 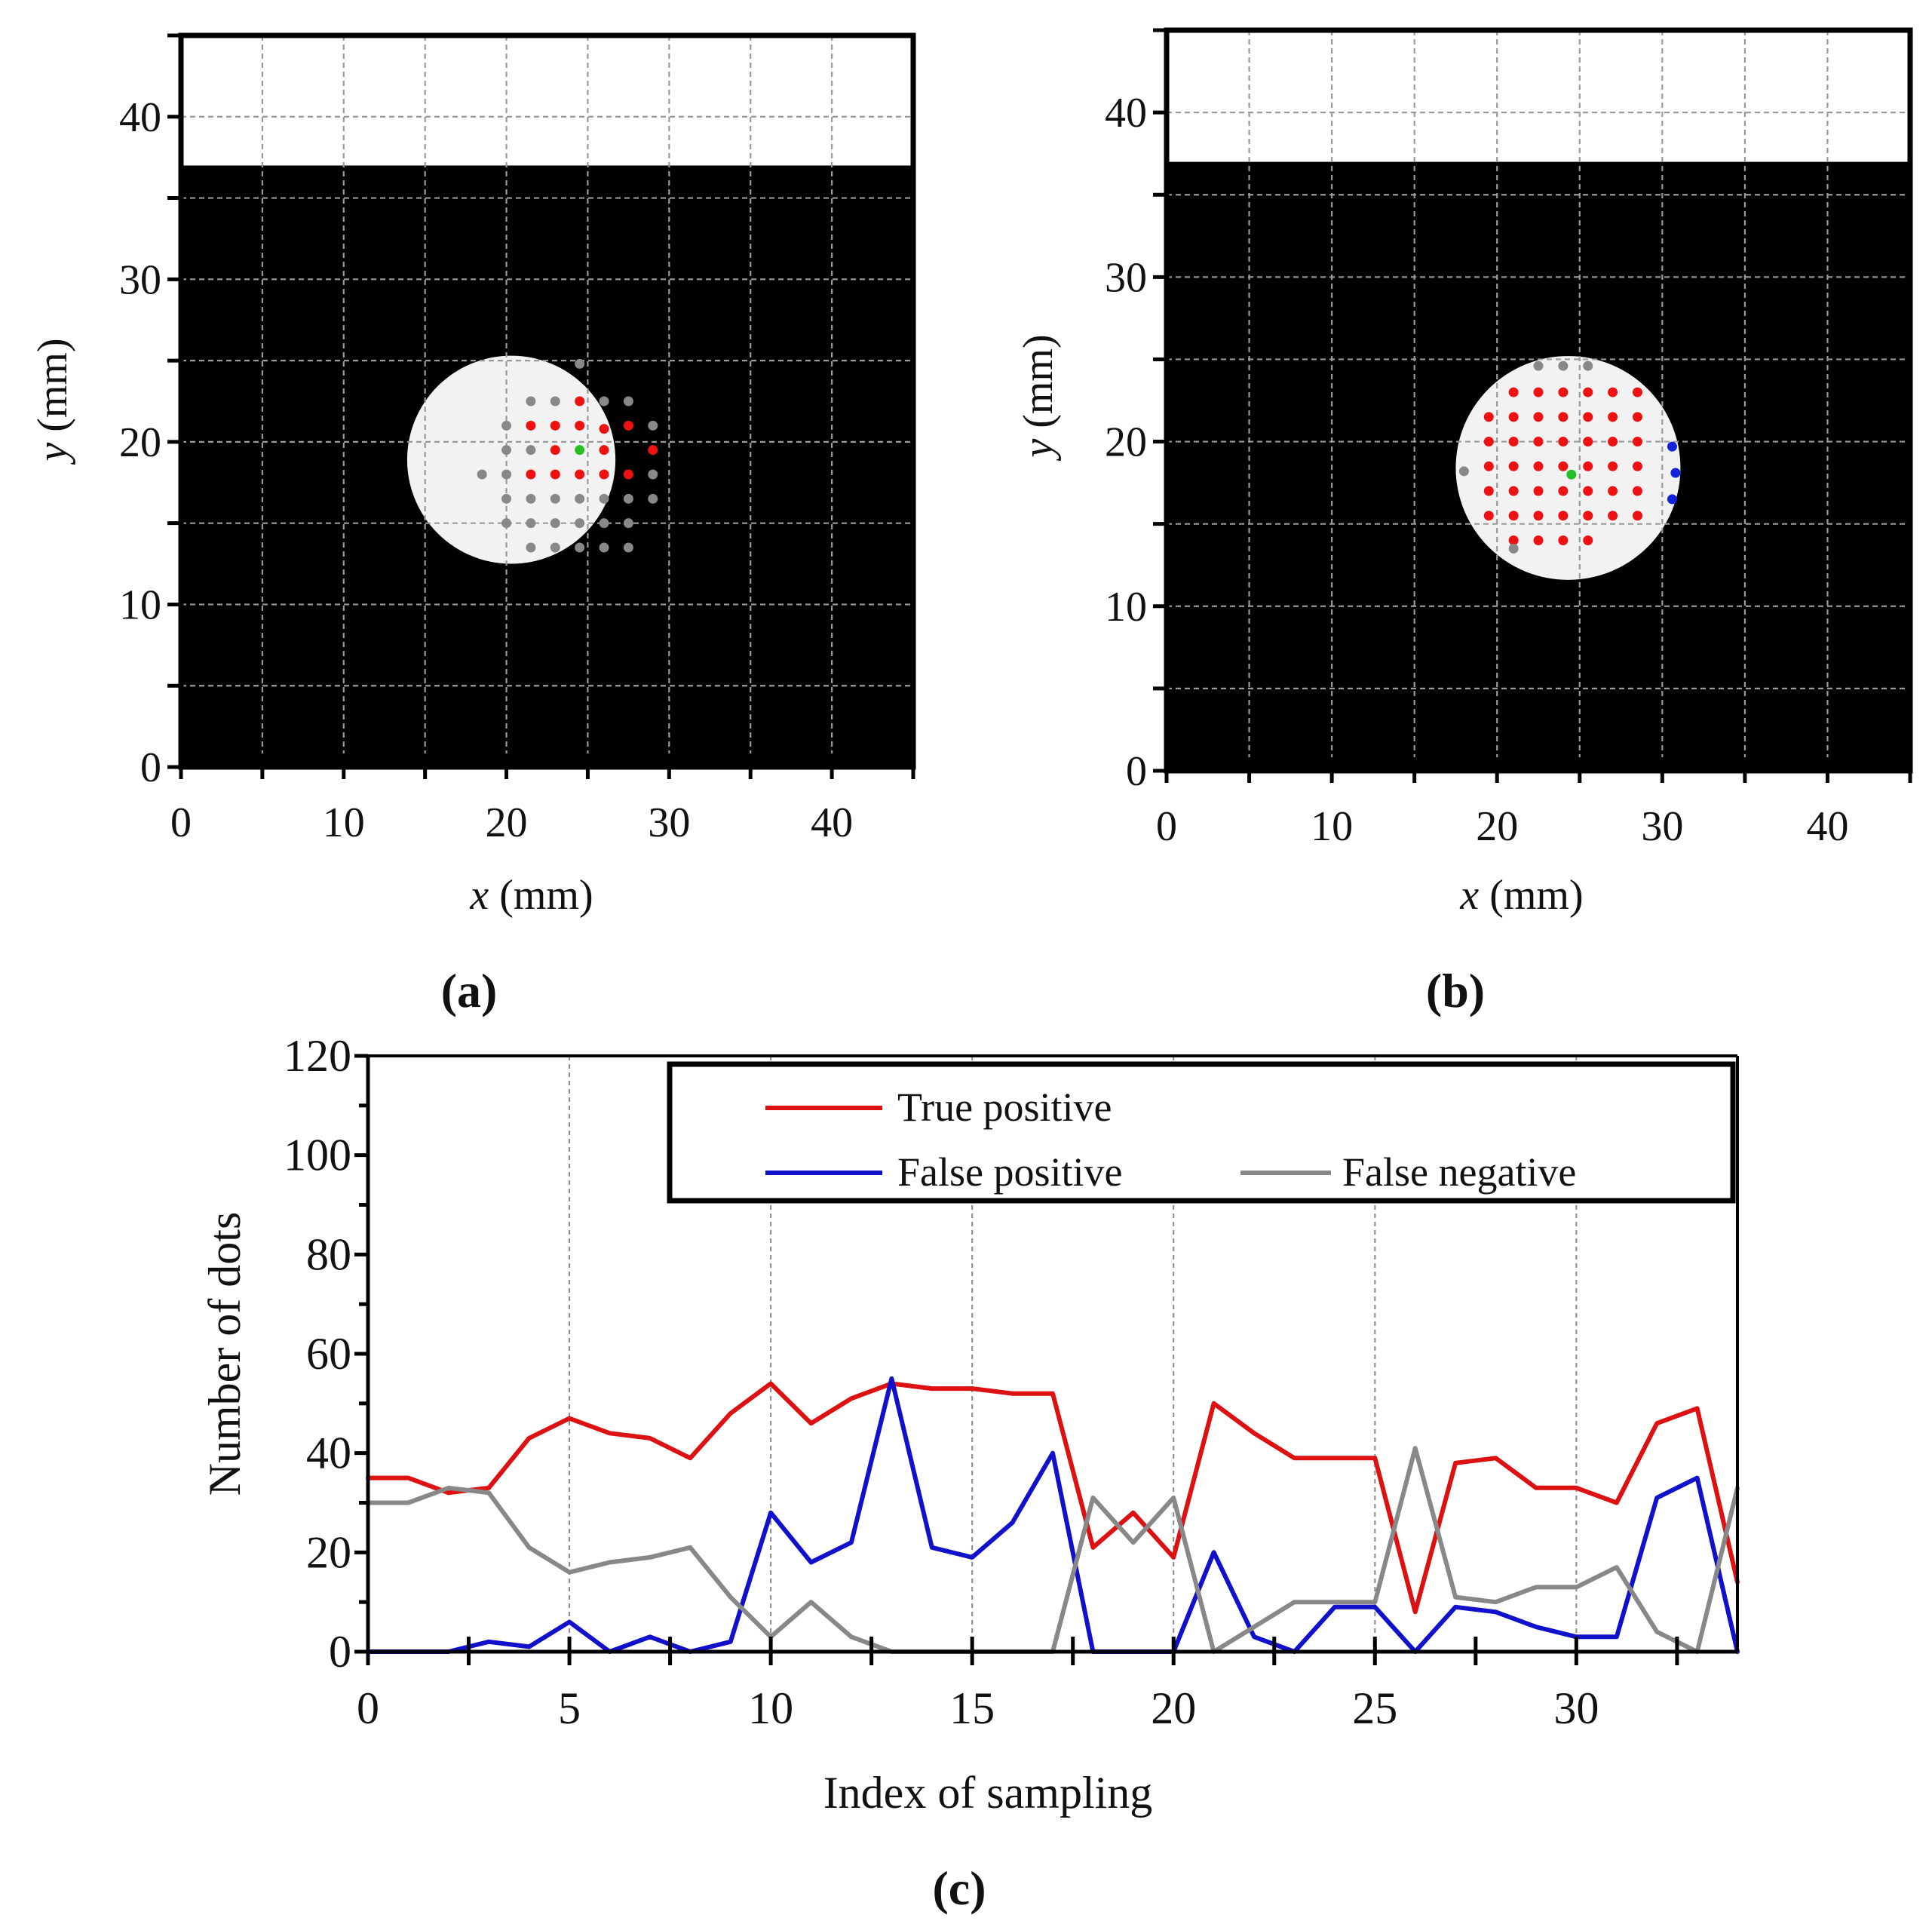 I want to click on panel-c-xtick-label: 20, so click(x=1173, y=1708).